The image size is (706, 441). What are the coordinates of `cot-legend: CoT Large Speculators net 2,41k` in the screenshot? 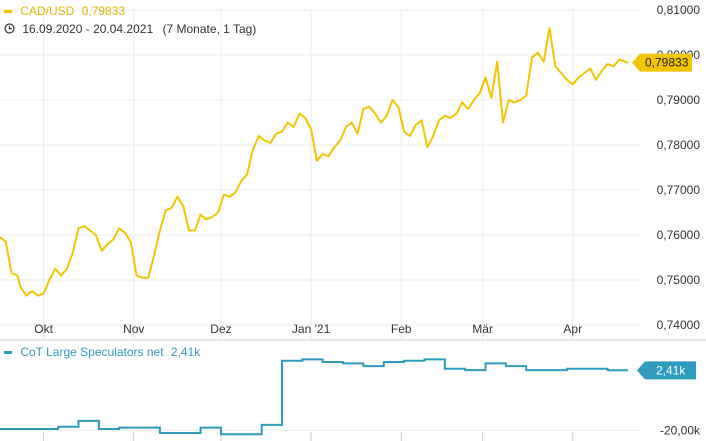 It's located at (102, 352).